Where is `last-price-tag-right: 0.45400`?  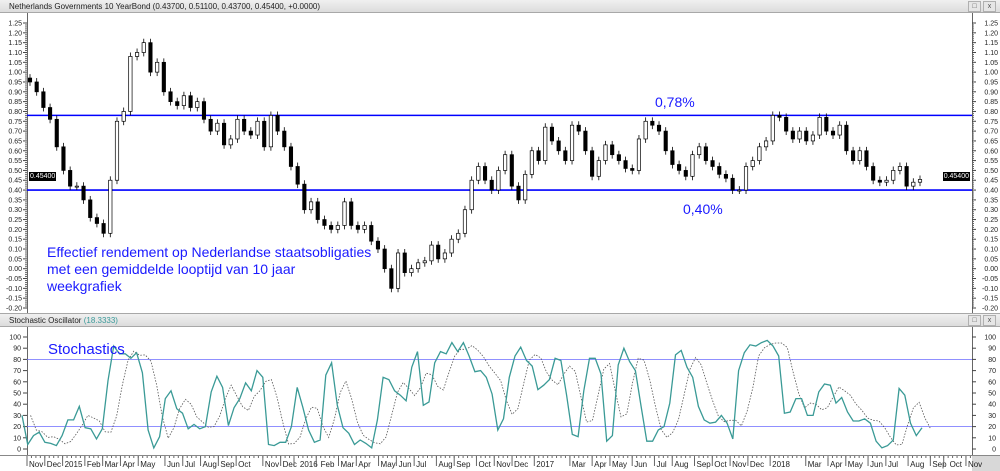
last-price-tag-right: 0.45400 is located at coordinates (956, 176).